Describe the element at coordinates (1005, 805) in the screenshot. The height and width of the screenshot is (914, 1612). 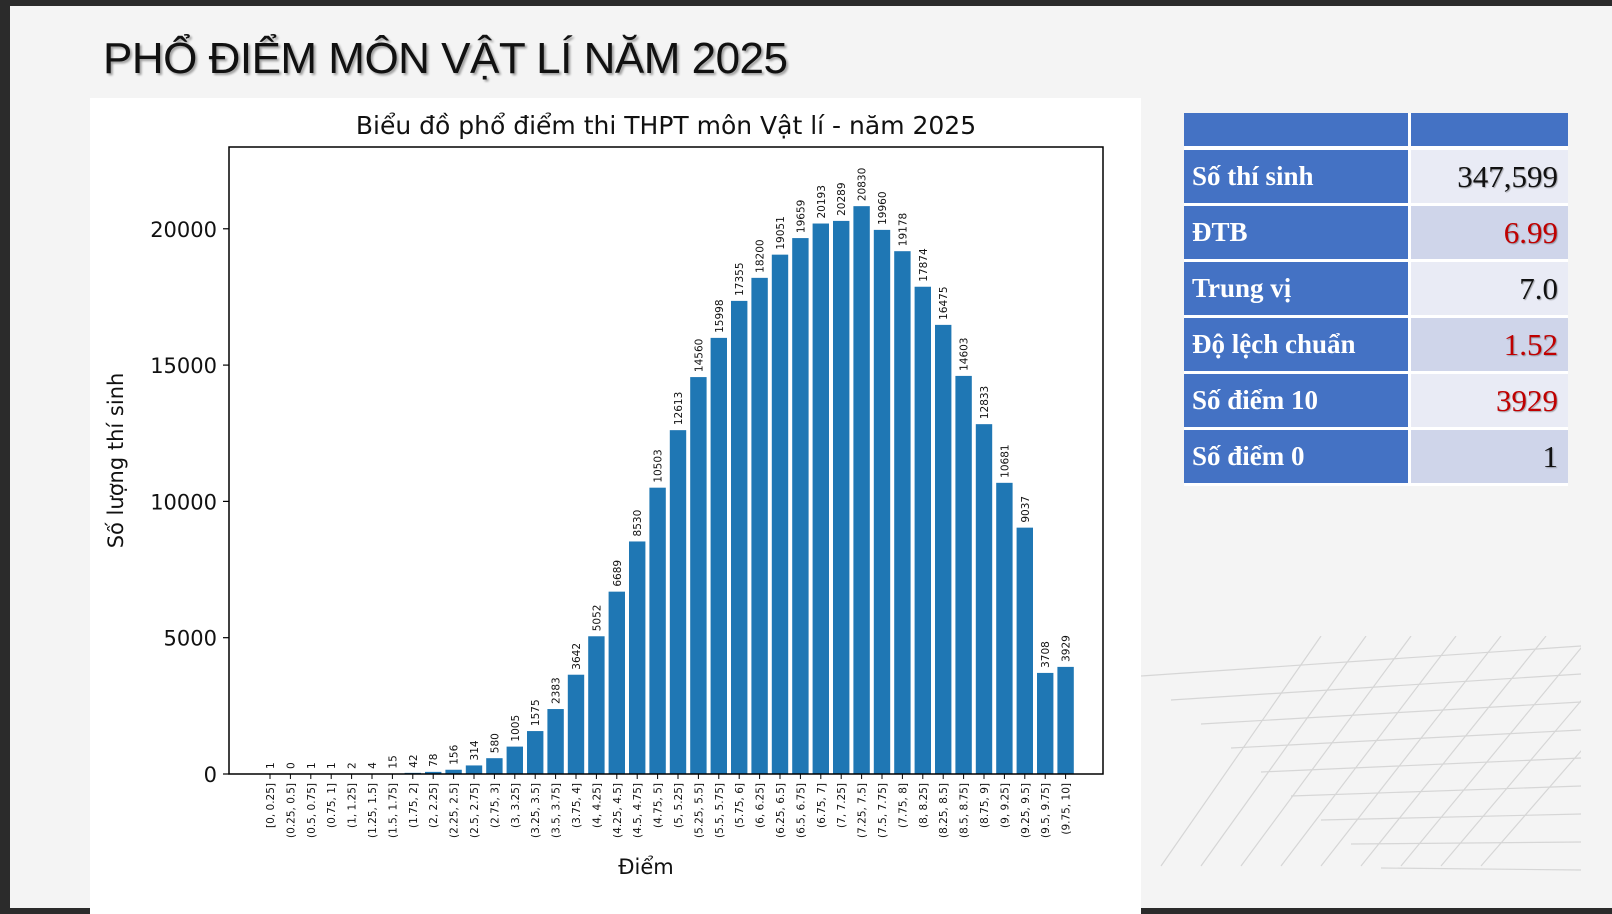
I see `x-tick-label: (9, 9.25]` at that location.